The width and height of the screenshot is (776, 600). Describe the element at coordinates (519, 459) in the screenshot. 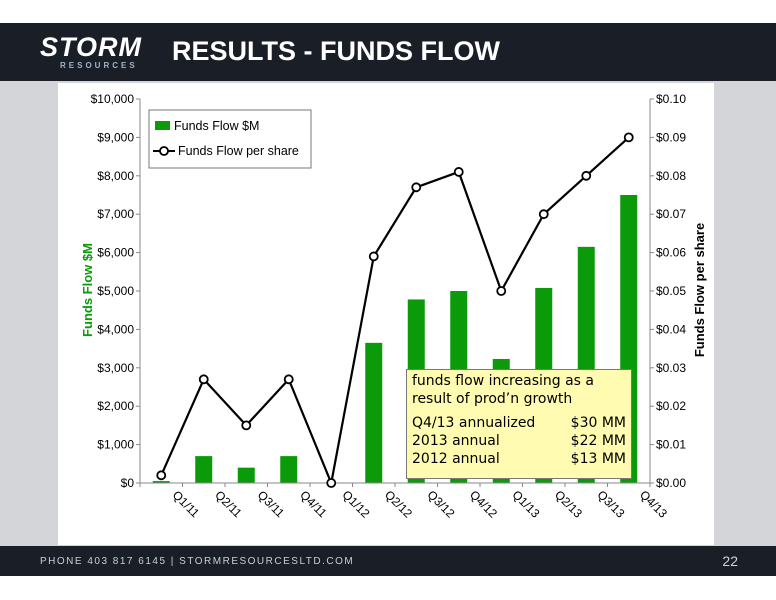

I see `annotation-row: 2012 annual $13 MM` at that location.